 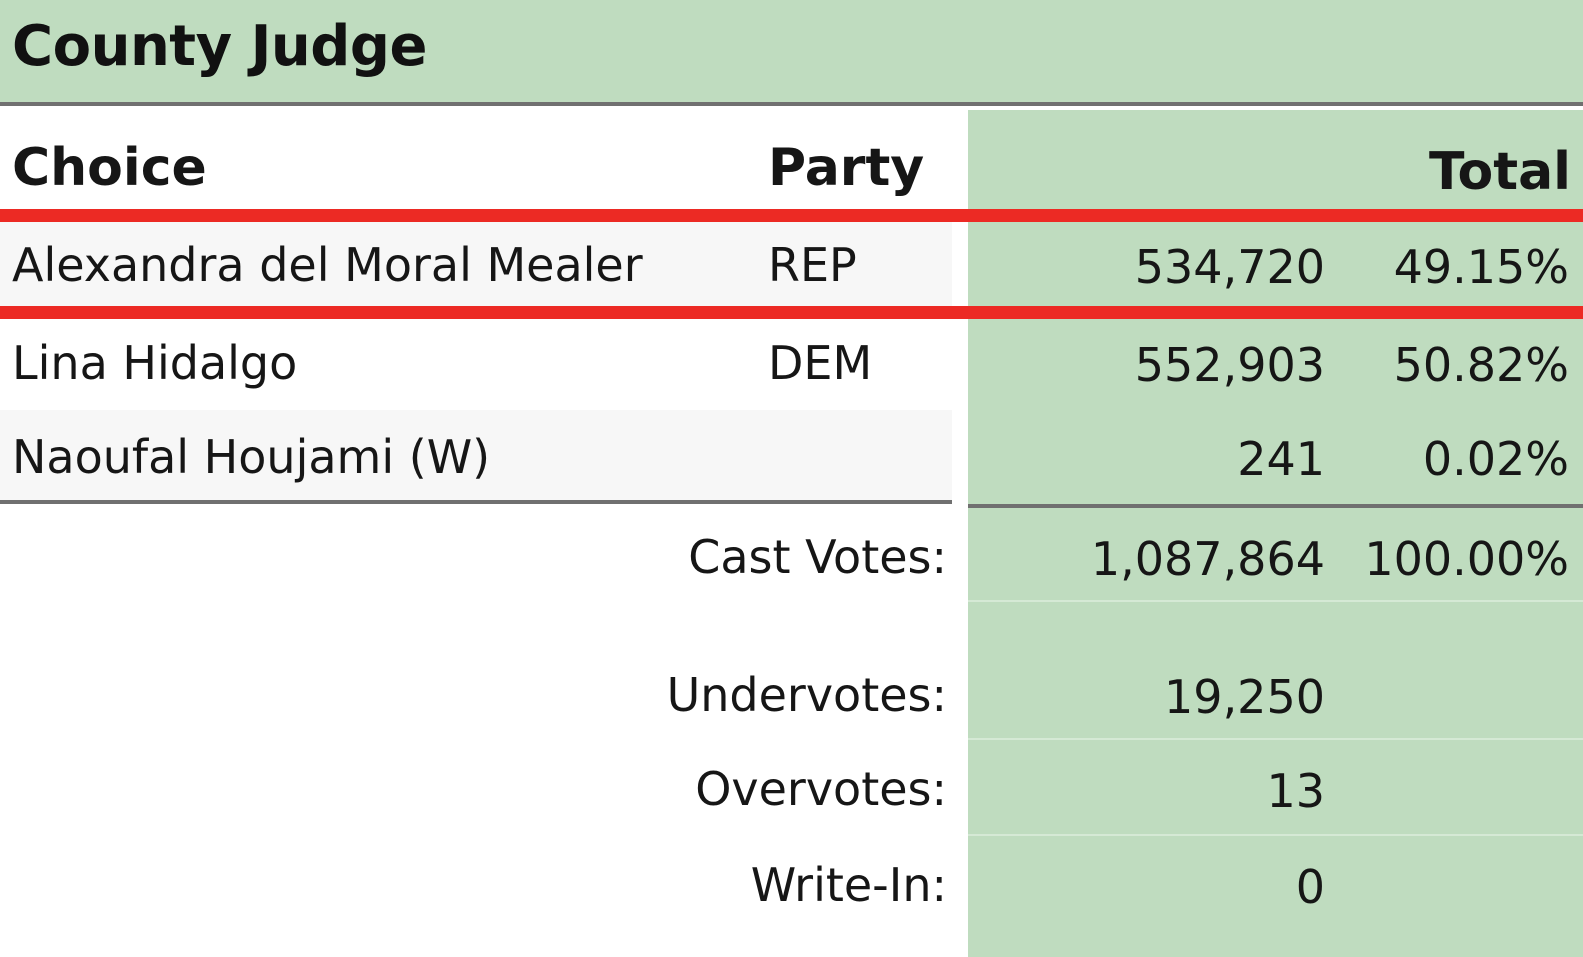 What do you see at coordinates (791, 53) in the screenshot?
I see `contest-header: County Judge` at bounding box center [791, 53].